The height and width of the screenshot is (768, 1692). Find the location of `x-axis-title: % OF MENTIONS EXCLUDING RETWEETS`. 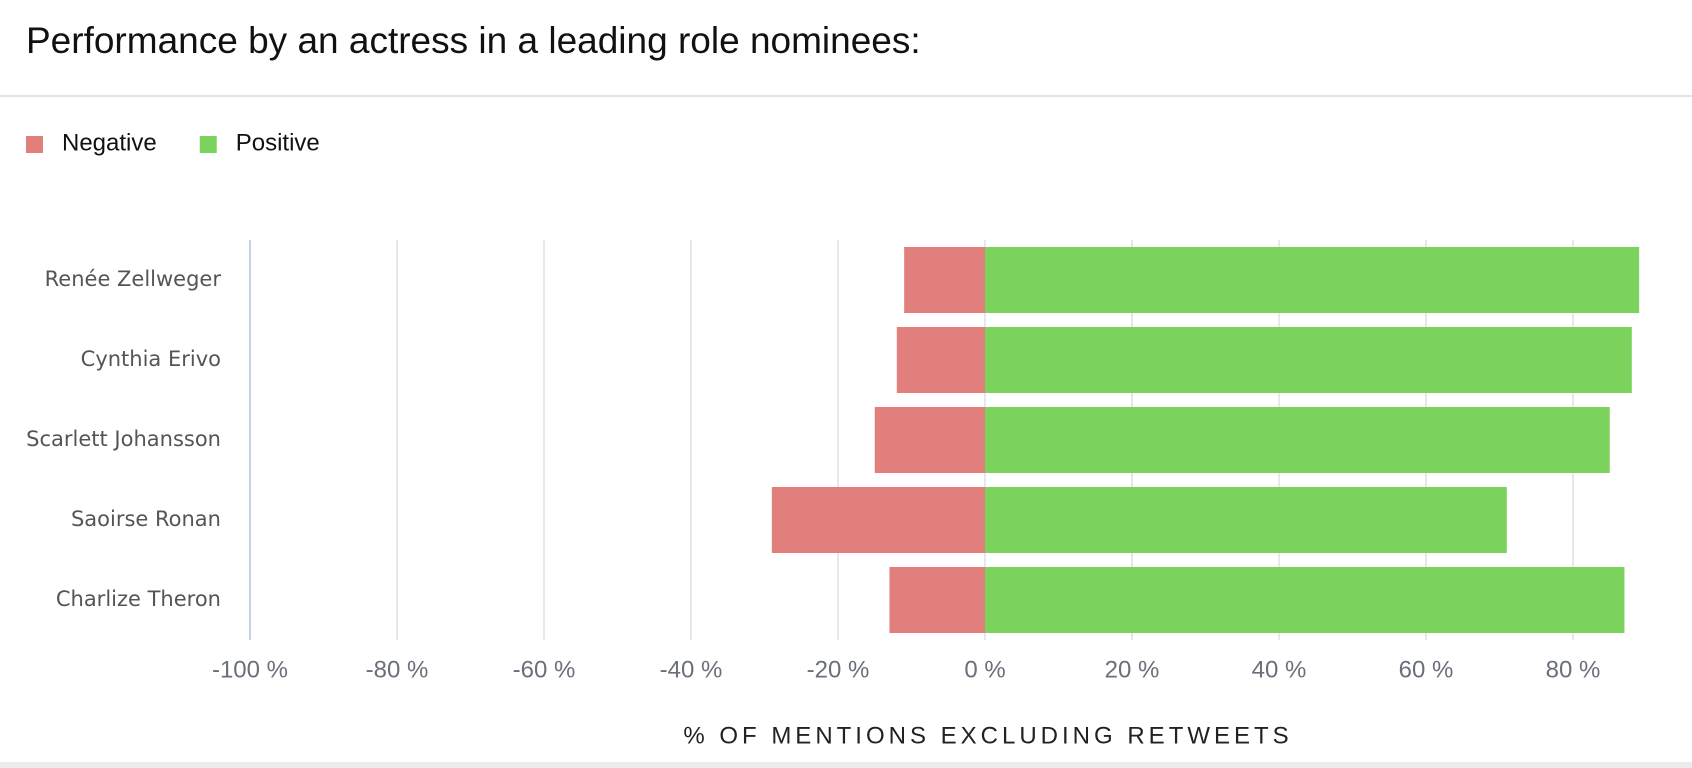

x-axis-title: % OF MENTIONS EXCLUDING RETWEETS is located at coordinates (987, 735).